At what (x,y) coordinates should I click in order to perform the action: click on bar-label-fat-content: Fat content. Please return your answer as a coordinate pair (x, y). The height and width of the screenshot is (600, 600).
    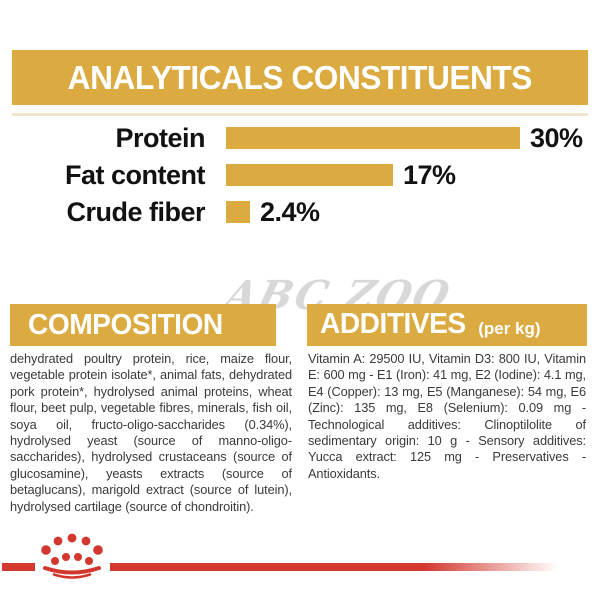
    Looking at the image, I should click on (135, 174).